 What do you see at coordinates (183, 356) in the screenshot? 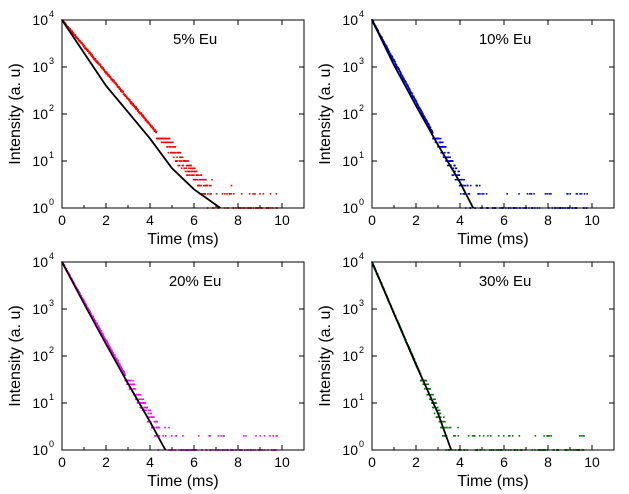
I see `plot-frame` at bounding box center [183, 356].